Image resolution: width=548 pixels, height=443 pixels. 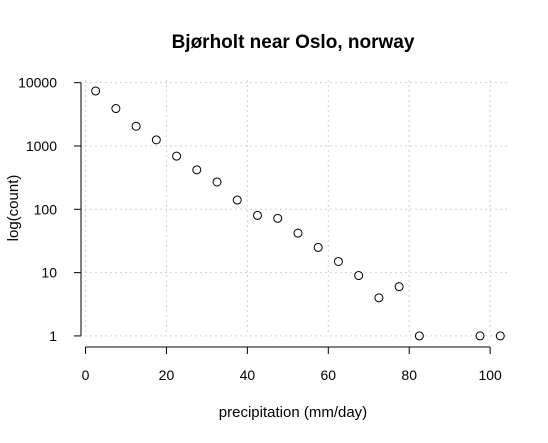 I want to click on x-tick-label: 0, so click(x=86, y=375).